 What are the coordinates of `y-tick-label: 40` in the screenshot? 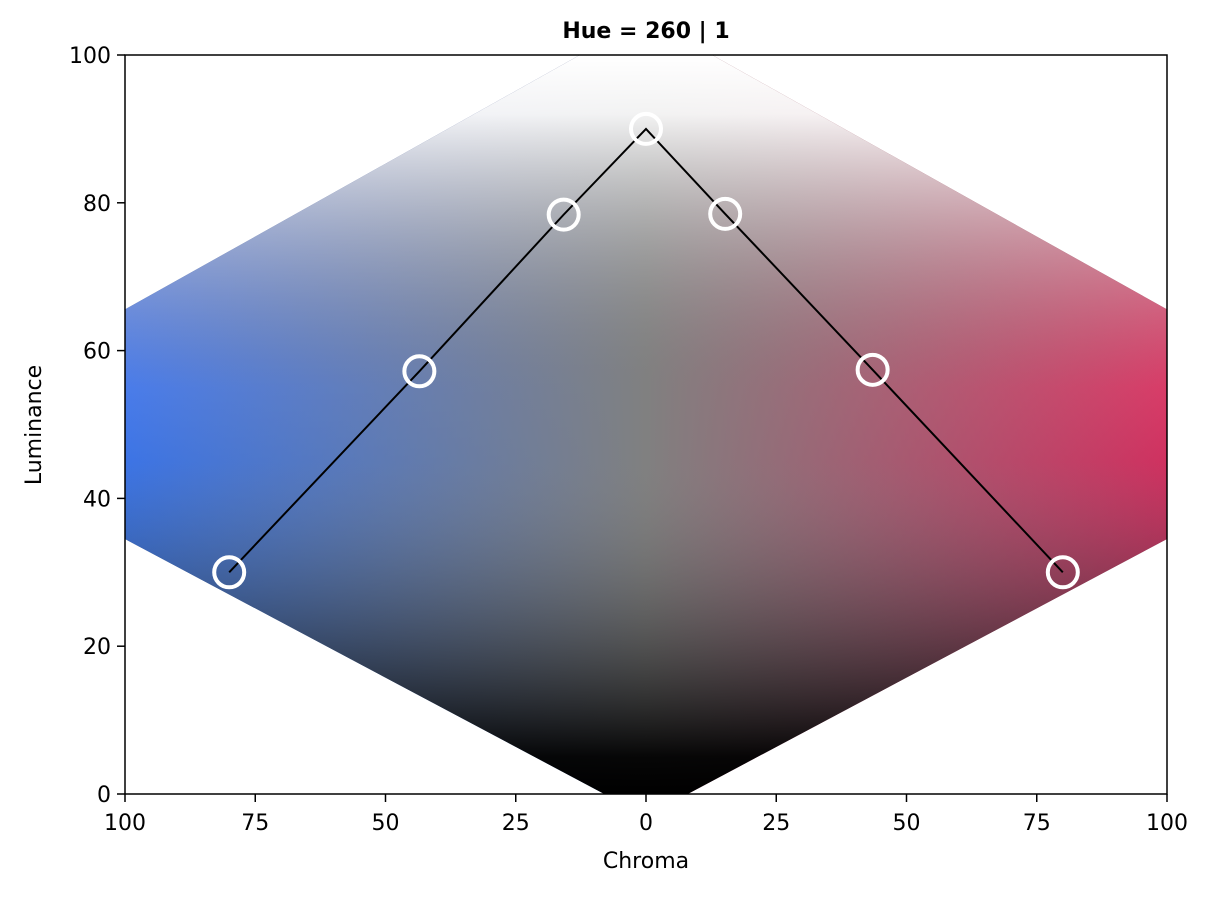 It's located at (97, 499).